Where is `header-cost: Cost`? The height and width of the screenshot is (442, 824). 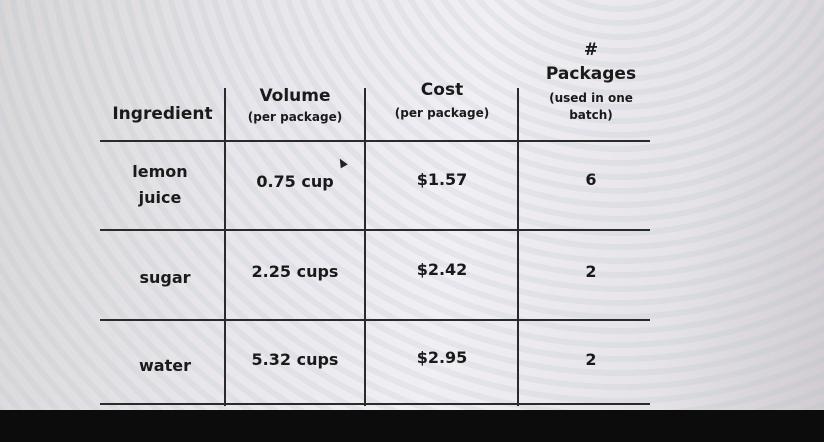
header-cost: Cost is located at coordinates (442, 90).